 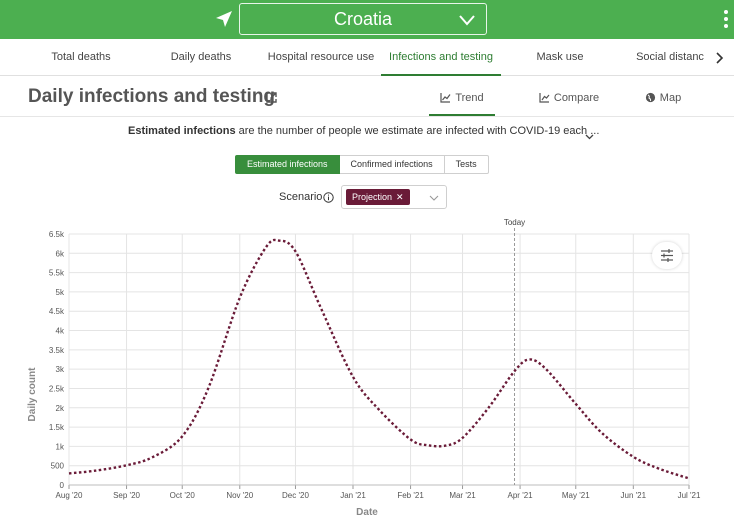 I want to click on scenario-select: Projection ✕, so click(x=394, y=197).